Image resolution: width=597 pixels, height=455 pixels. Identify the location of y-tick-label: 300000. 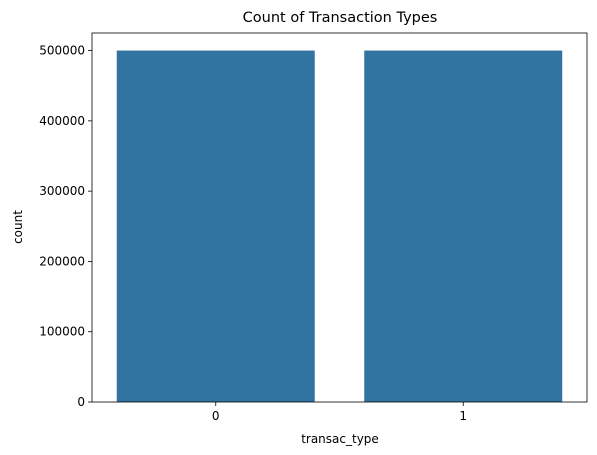
(62, 191).